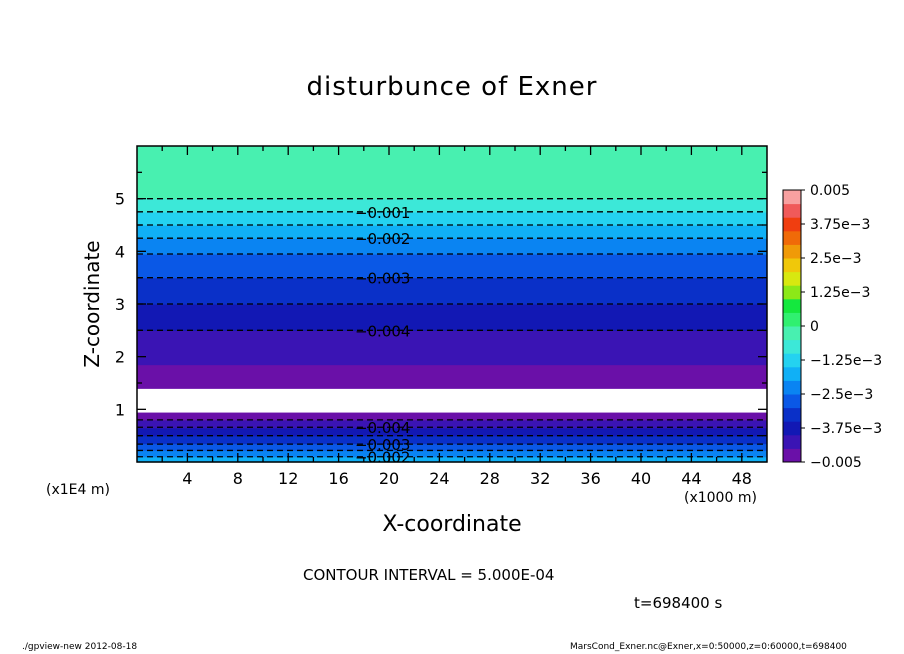  Describe the element at coordinates (840, 225) in the screenshot. I see `colorbar-label: 3.75e−3` at that location.